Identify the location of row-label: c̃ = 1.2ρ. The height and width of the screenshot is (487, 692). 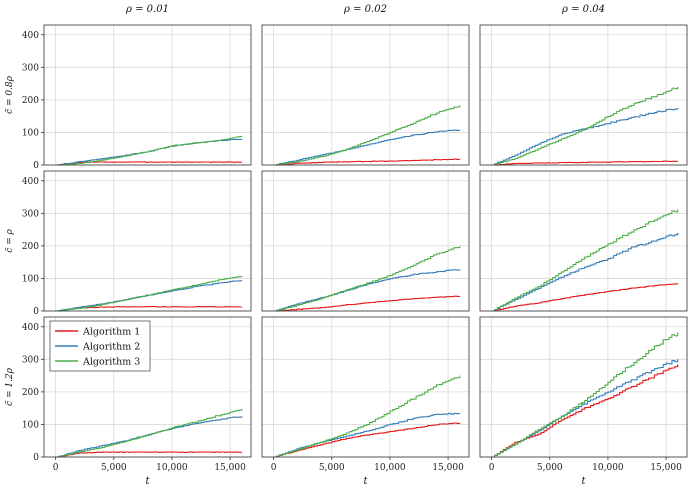
(9, 386).